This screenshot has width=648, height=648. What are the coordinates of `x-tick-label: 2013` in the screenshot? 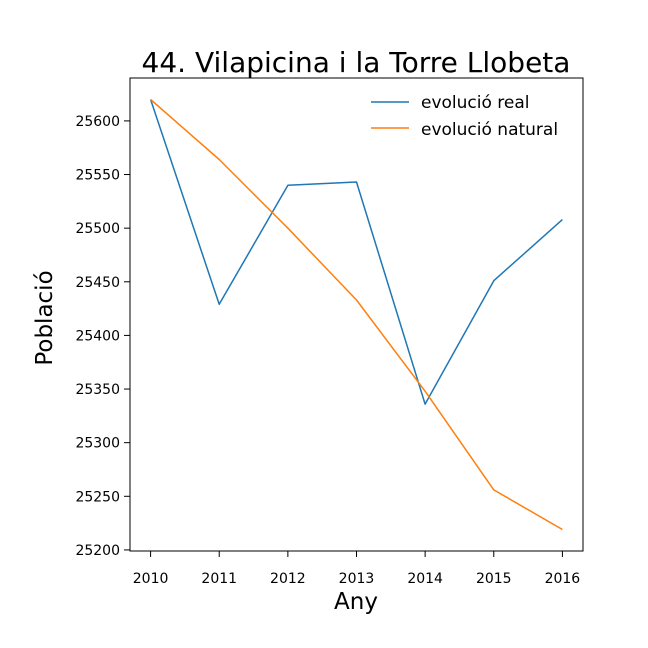 It's located at (357, 579).